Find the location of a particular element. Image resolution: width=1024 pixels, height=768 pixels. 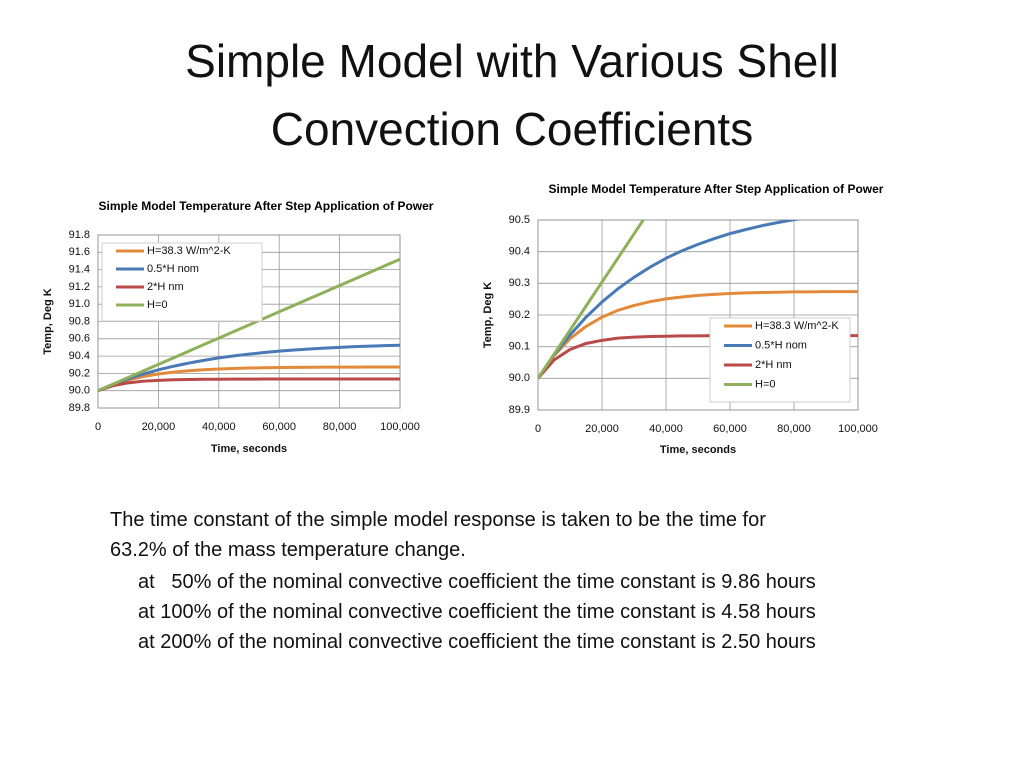

y-tick-label: 91.0 is located at coordinates (79, 304).